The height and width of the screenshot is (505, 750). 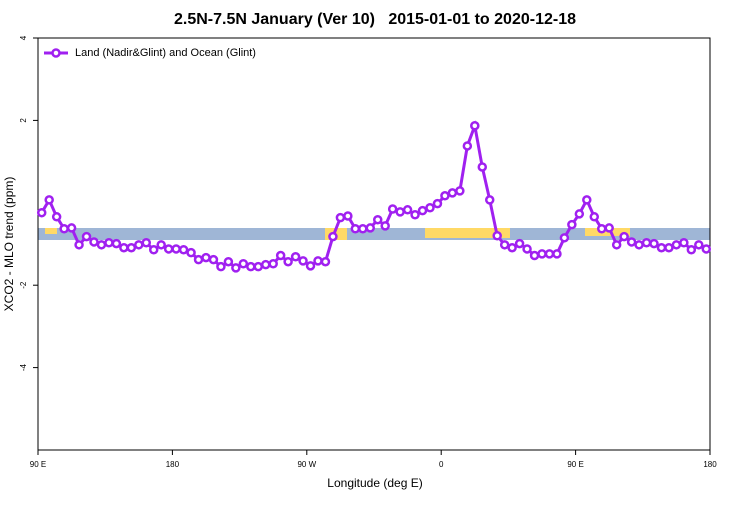 I want to click on x-tick-label: 90 W, so click(x=306, y=464).